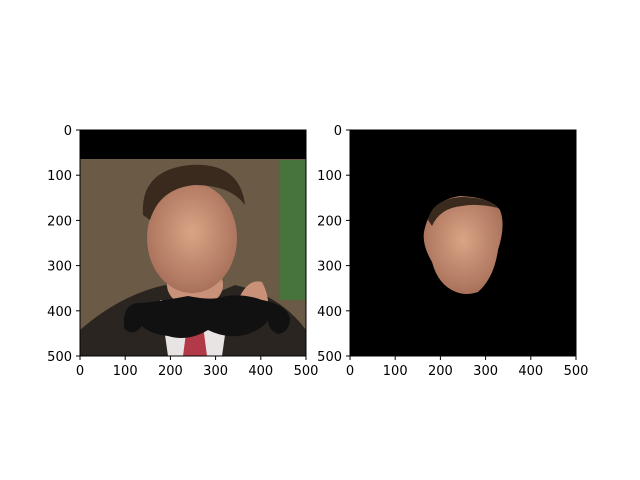 This screenshot has width=640, height=480. Describe the element at coordinates (530, 371) in the screenshot. I see `right-x-tick-label: 400` at that location.